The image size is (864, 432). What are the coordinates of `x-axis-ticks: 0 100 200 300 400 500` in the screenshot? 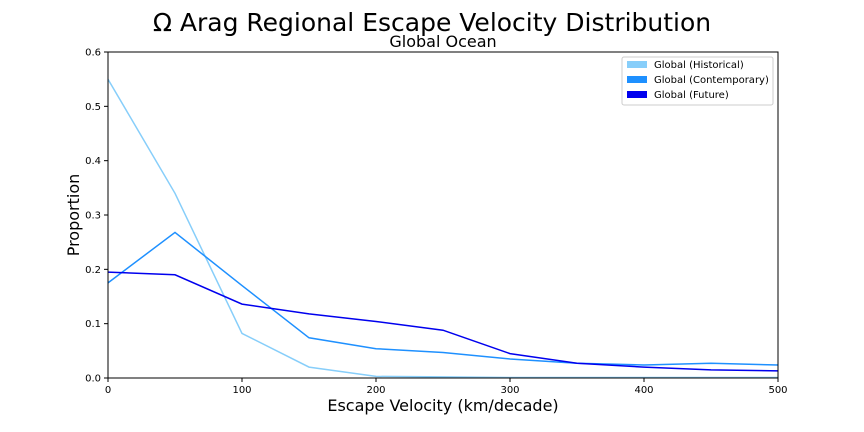 It's located at (446, 387).